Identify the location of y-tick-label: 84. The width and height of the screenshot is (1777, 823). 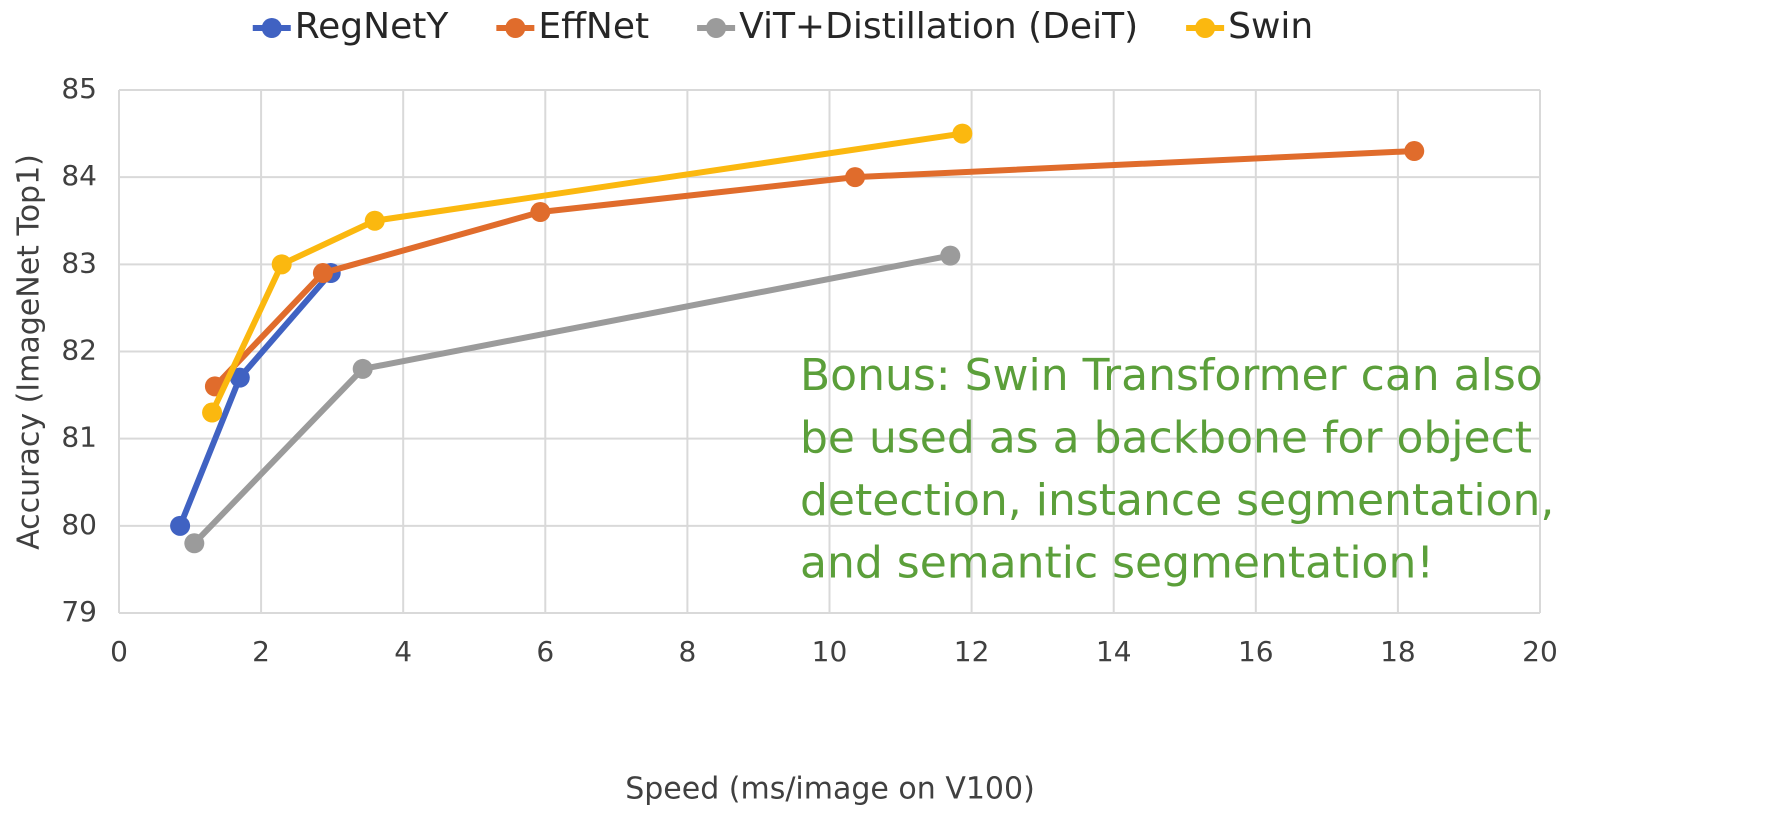
(79, 175).